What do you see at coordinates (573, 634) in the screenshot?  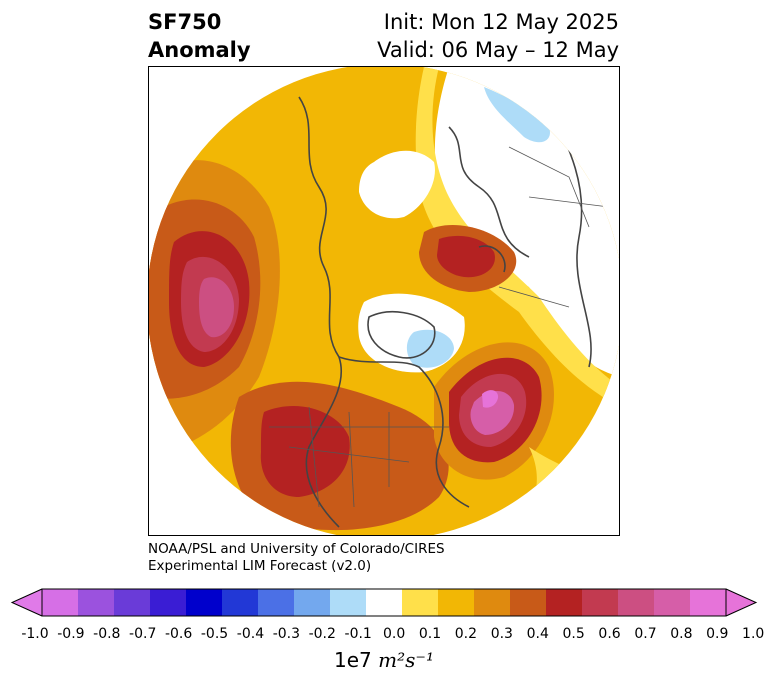 I see `colorbar-tick-label: 0.5` at bounding box center [573, 634].